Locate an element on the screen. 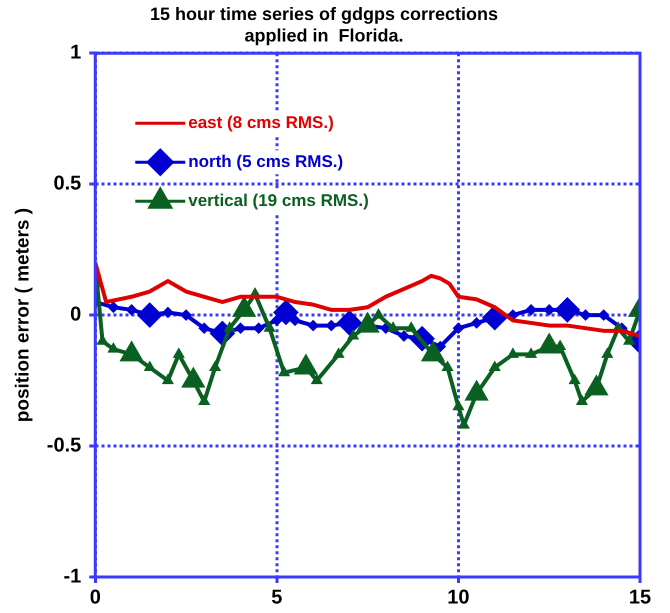 This screenshot has width=670, height=613. y-tick-label: 1 is located at coordinates (76, 53).